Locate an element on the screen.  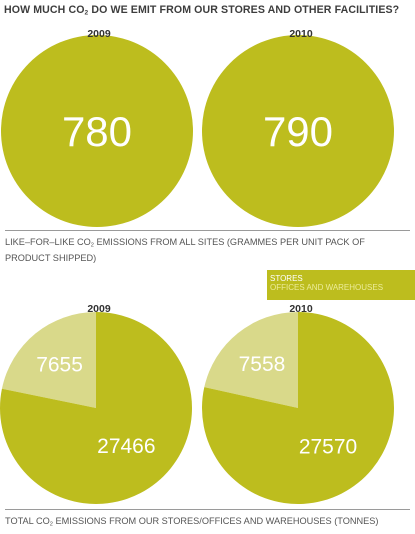
pie-value-2010: 790 is located at coordinates (298, 131).